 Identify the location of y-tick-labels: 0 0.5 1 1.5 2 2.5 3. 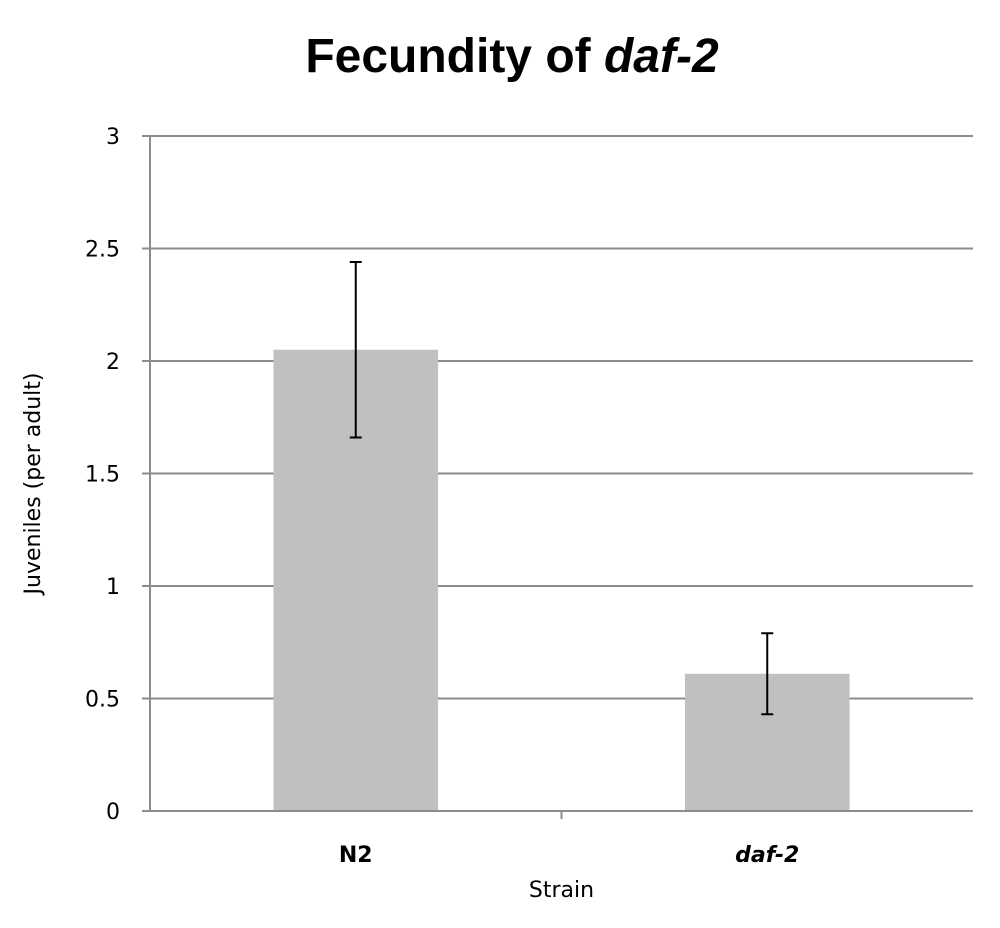
(102, 475).